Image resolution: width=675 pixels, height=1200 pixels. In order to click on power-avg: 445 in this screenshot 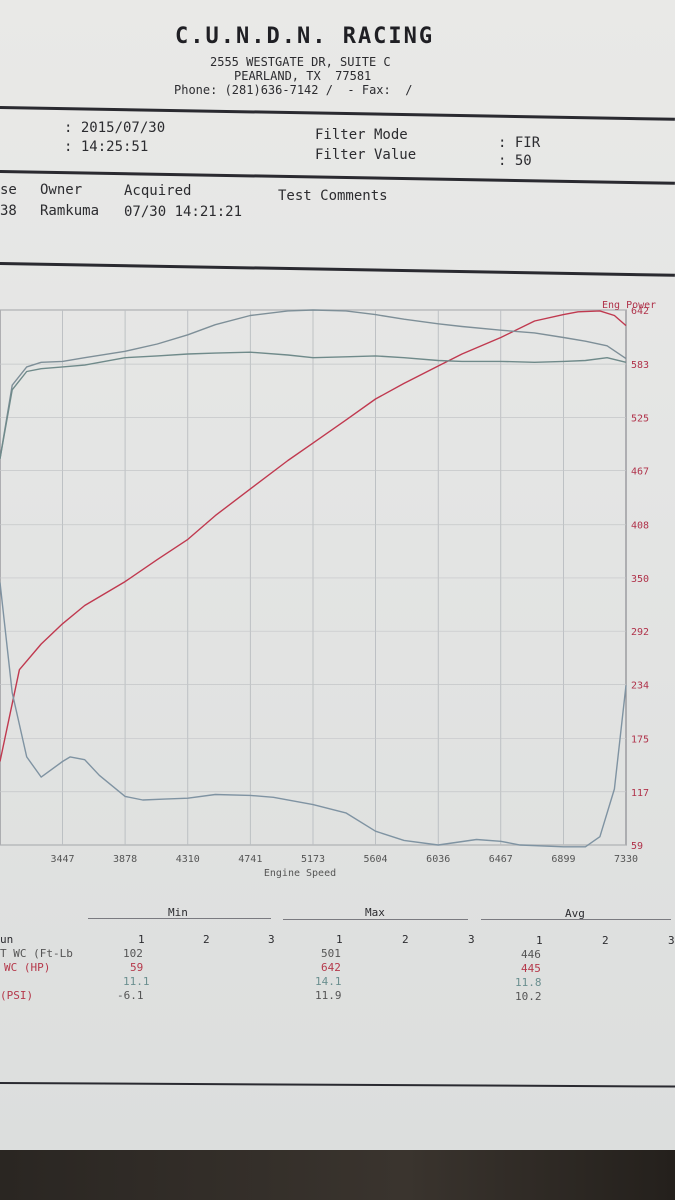, I will do `click(531, 968)`.